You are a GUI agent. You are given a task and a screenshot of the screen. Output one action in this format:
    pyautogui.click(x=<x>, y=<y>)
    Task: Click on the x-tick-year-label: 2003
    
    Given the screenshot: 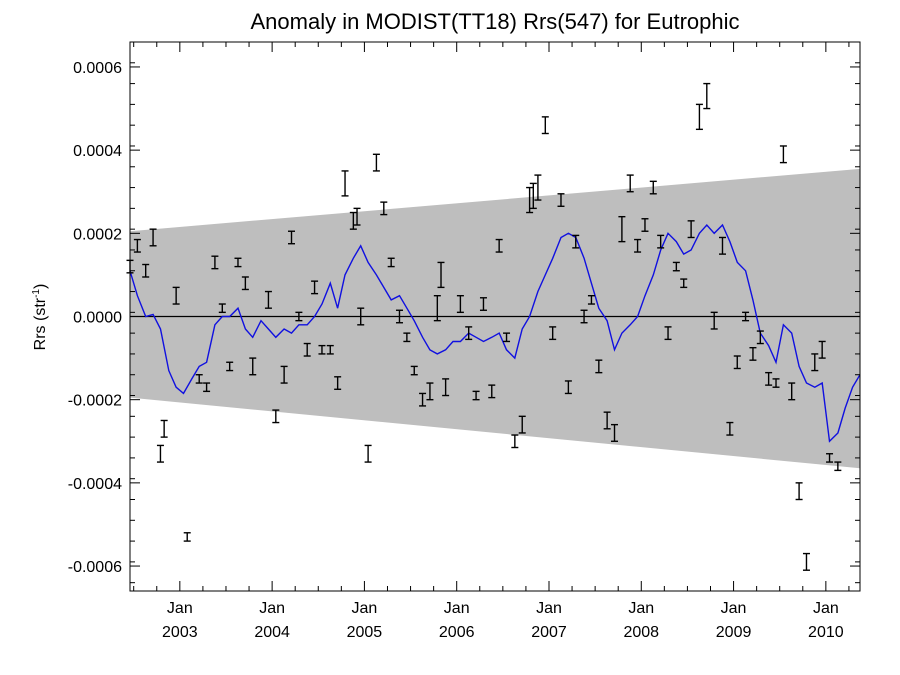 What is the action you would take?
    pyautogui.click(x=180, y=632)
    